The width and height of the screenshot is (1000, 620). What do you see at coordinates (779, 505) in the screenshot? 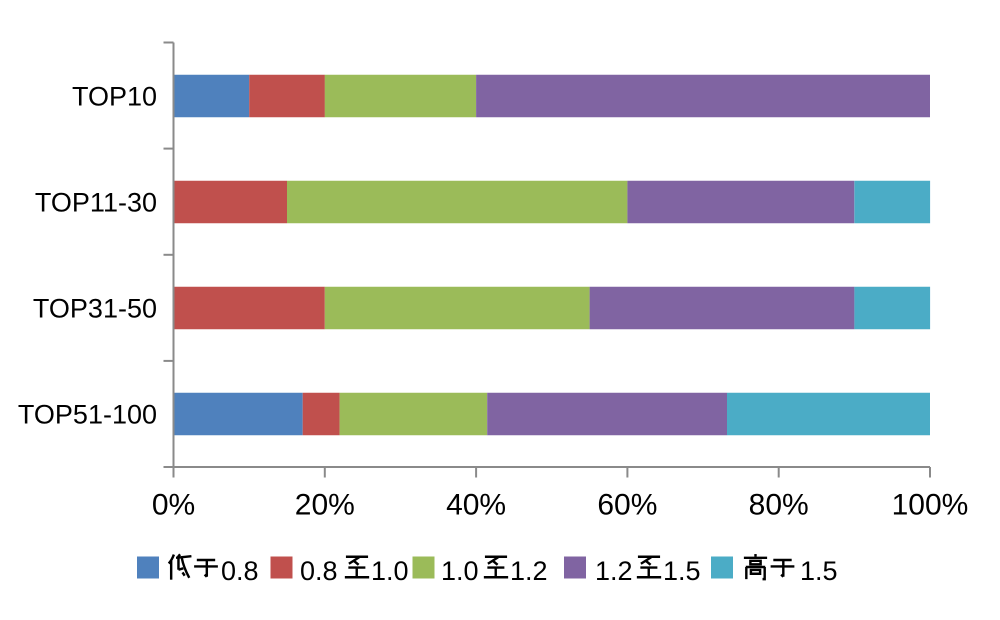
I see `svg-text: 80%` at bounding box center [779, 505].